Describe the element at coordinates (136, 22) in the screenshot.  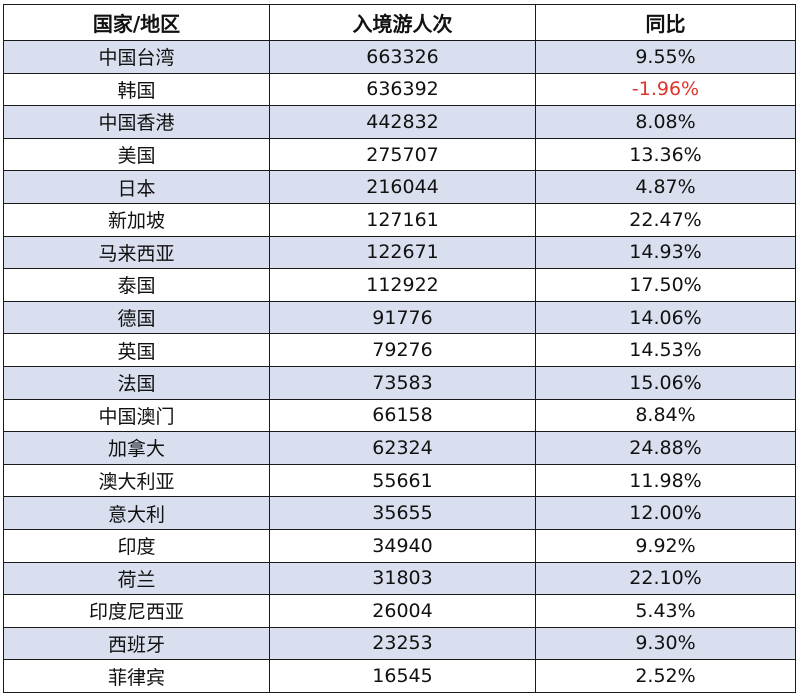
I see `header-country: 国家/地区` at that location.